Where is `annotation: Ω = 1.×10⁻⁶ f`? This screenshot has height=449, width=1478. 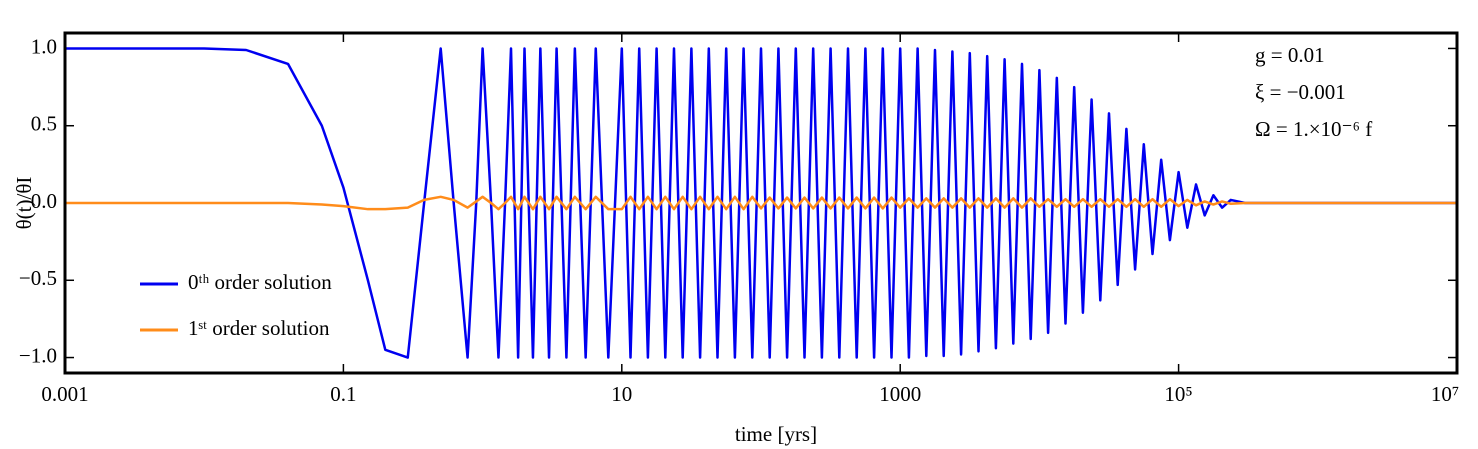
annotation: Ω = 1.×10⁻⁶ f is located at coordinates (1313, 129).